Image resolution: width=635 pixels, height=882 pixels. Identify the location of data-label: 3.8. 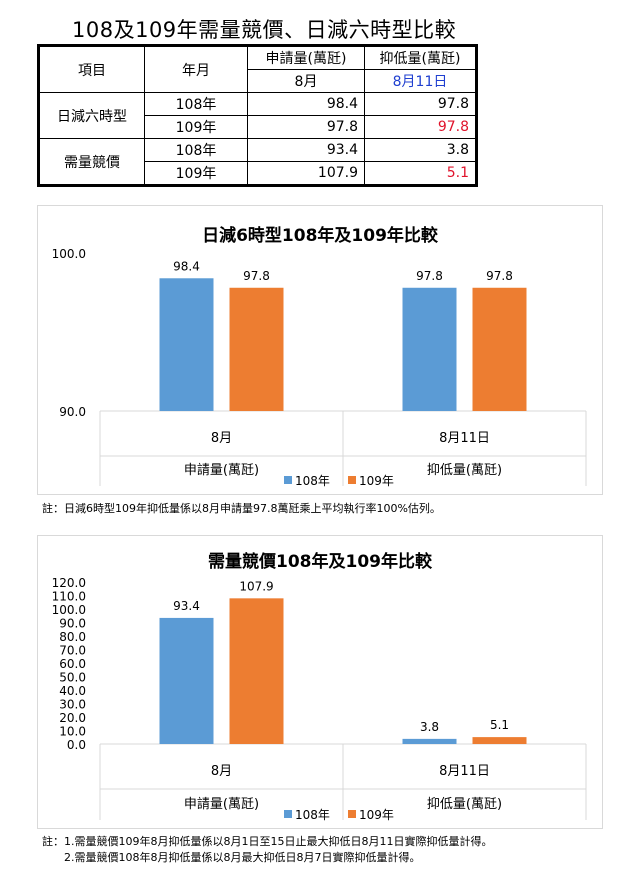
(429, 727).